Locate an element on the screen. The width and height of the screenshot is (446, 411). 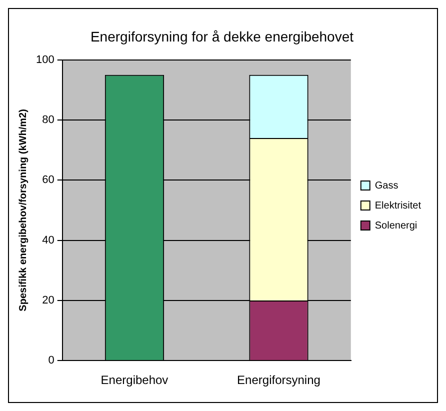
legend-label: Elektrisitet is located at coordinates (398, 206).